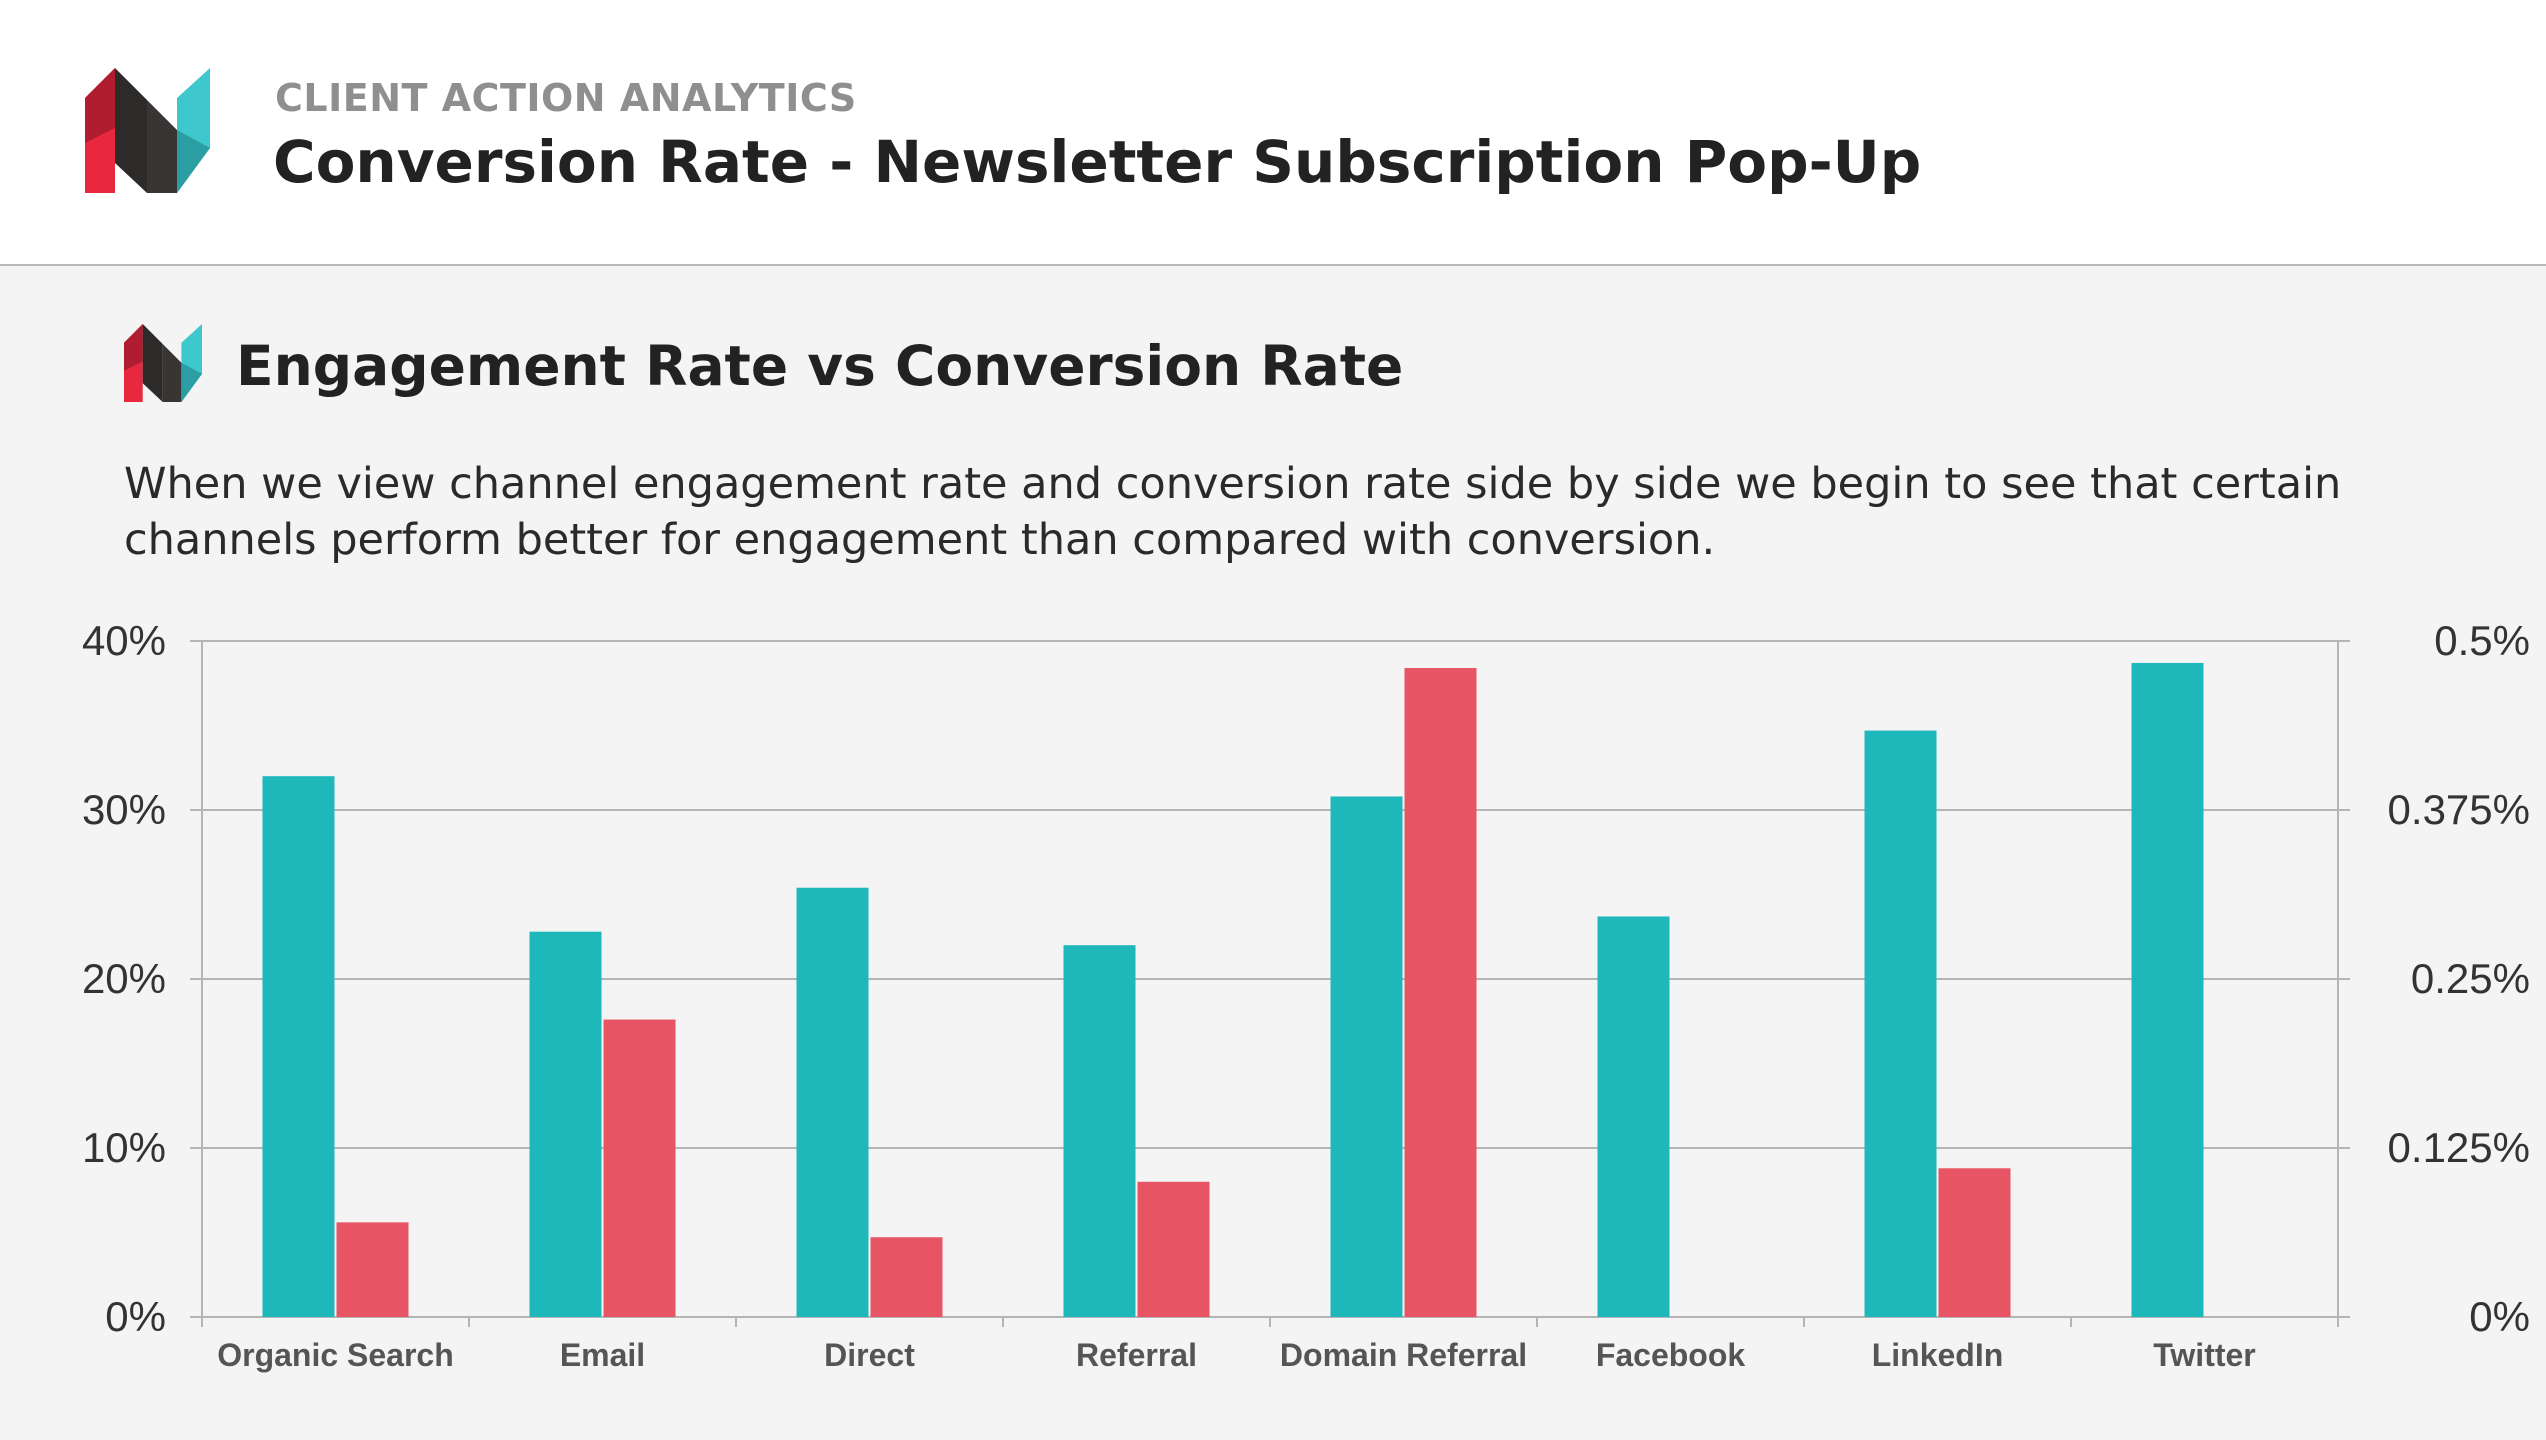 The height and width of the screenshot is (1440, 2546). I want to click on y-right-tick-label: 0.125%, so click(2459, 1147).